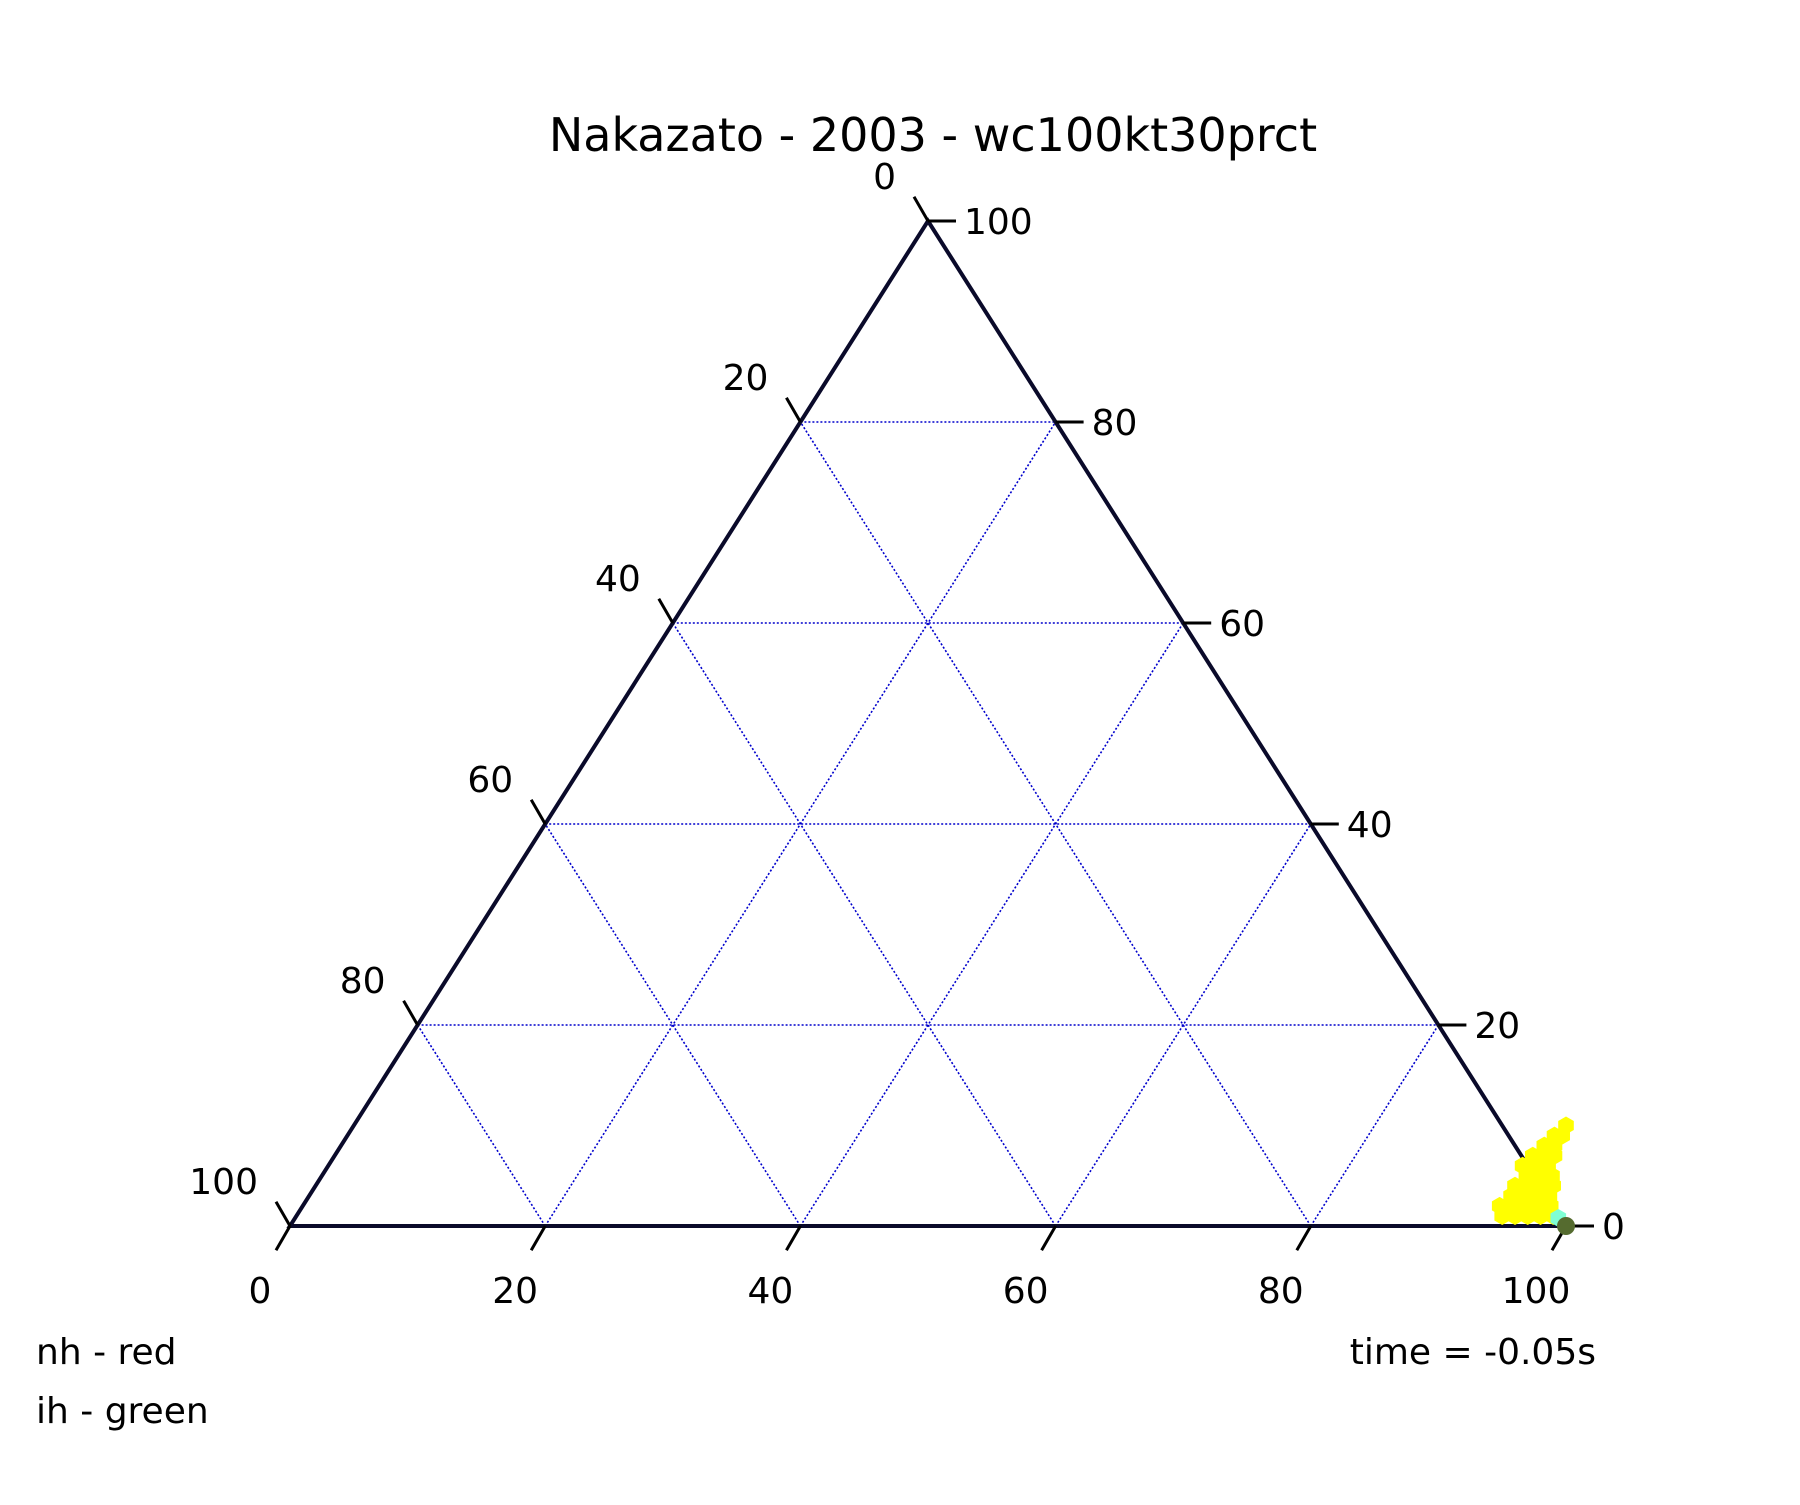 The height and width of the screenshot is (1505, 1800). Describe the element at coordinates (515, 1291) in the screenshot. I see `bottom-tick-label: 20` at that location.